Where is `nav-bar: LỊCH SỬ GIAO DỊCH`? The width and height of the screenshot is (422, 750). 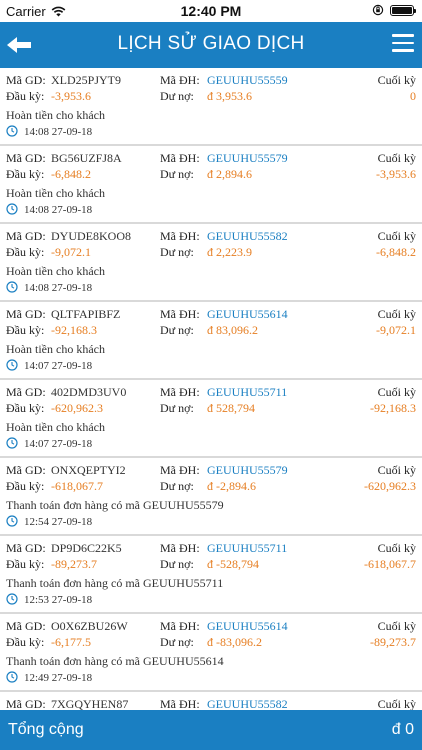
nav-bar: LỊCH SỬ GIAO DỊCH is located at coordinates (211, 45).